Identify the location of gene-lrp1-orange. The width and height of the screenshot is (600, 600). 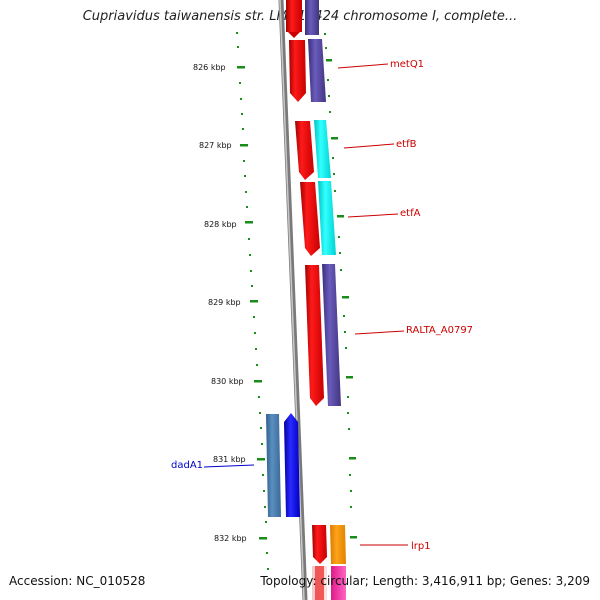
(338, 544).